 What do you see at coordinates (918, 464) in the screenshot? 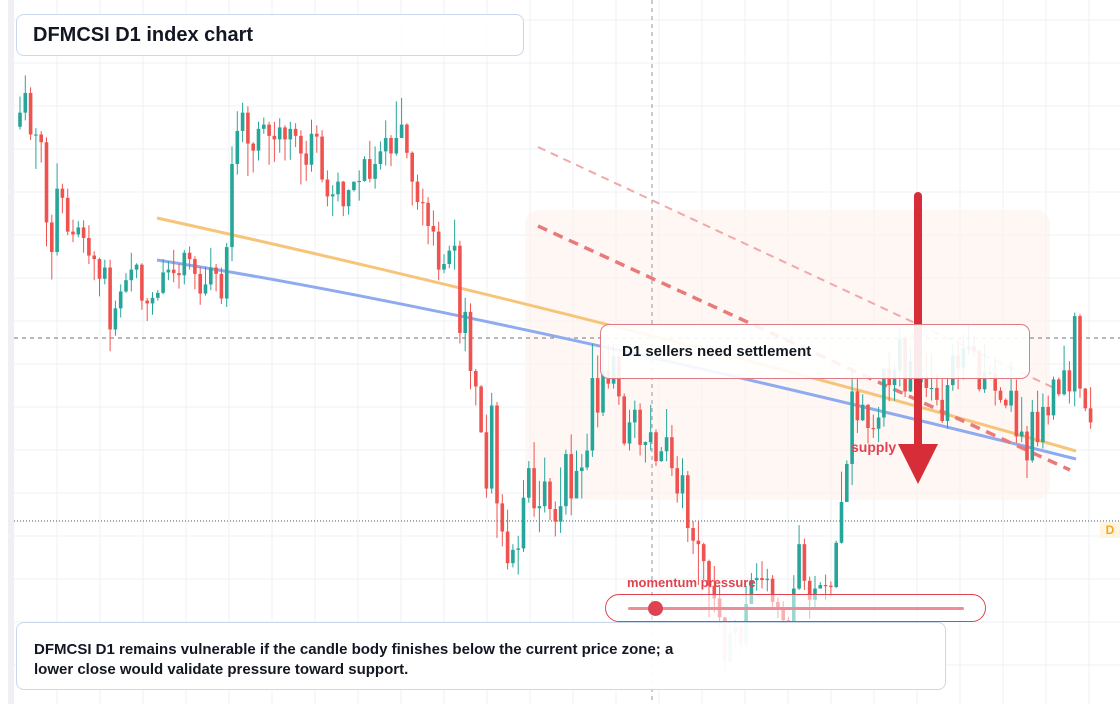
I see `down-arrow-head` at bounding box center [918, 464].